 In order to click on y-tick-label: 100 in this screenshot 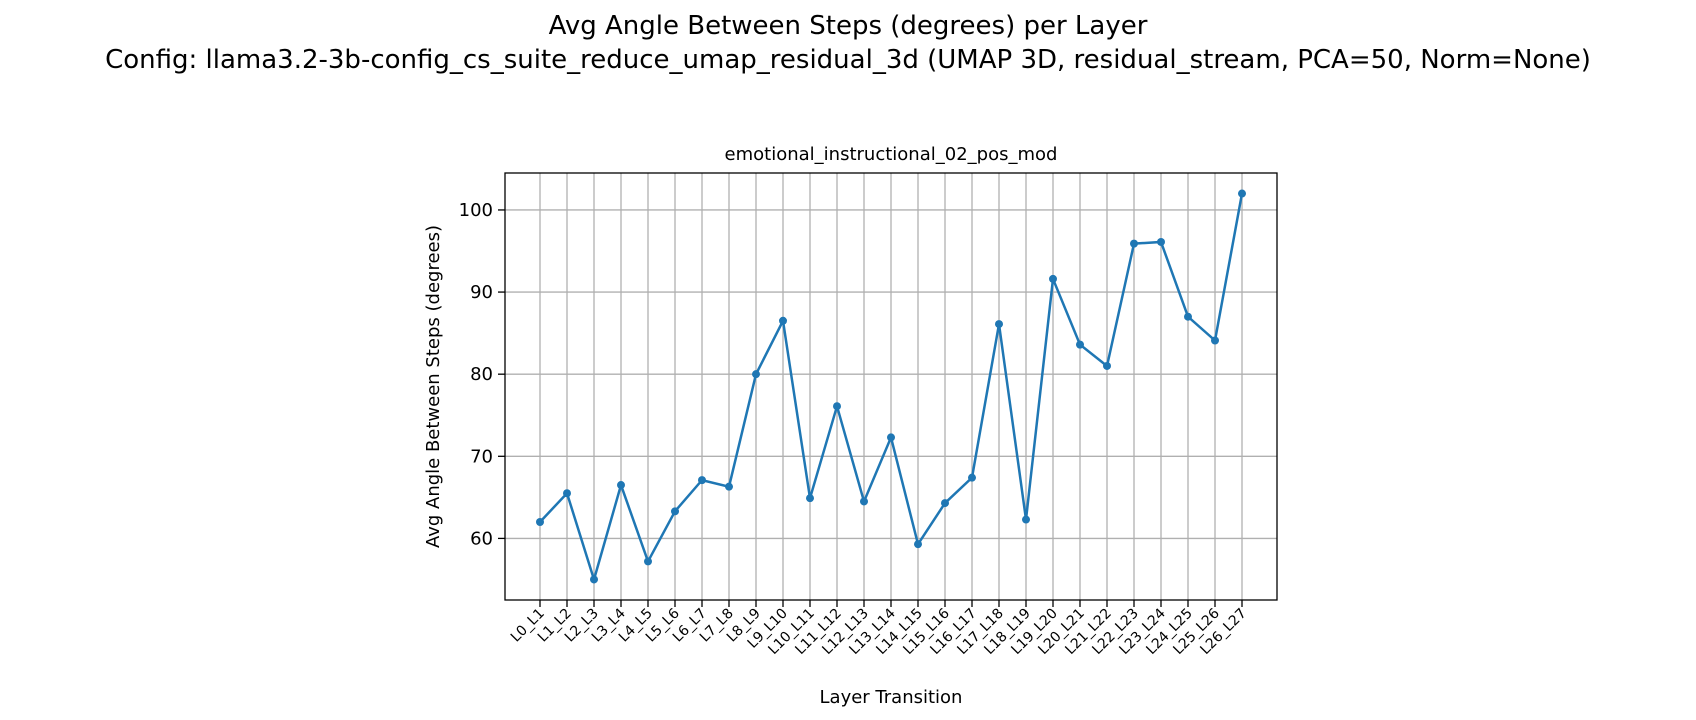, I will do `click(476, 210)`.